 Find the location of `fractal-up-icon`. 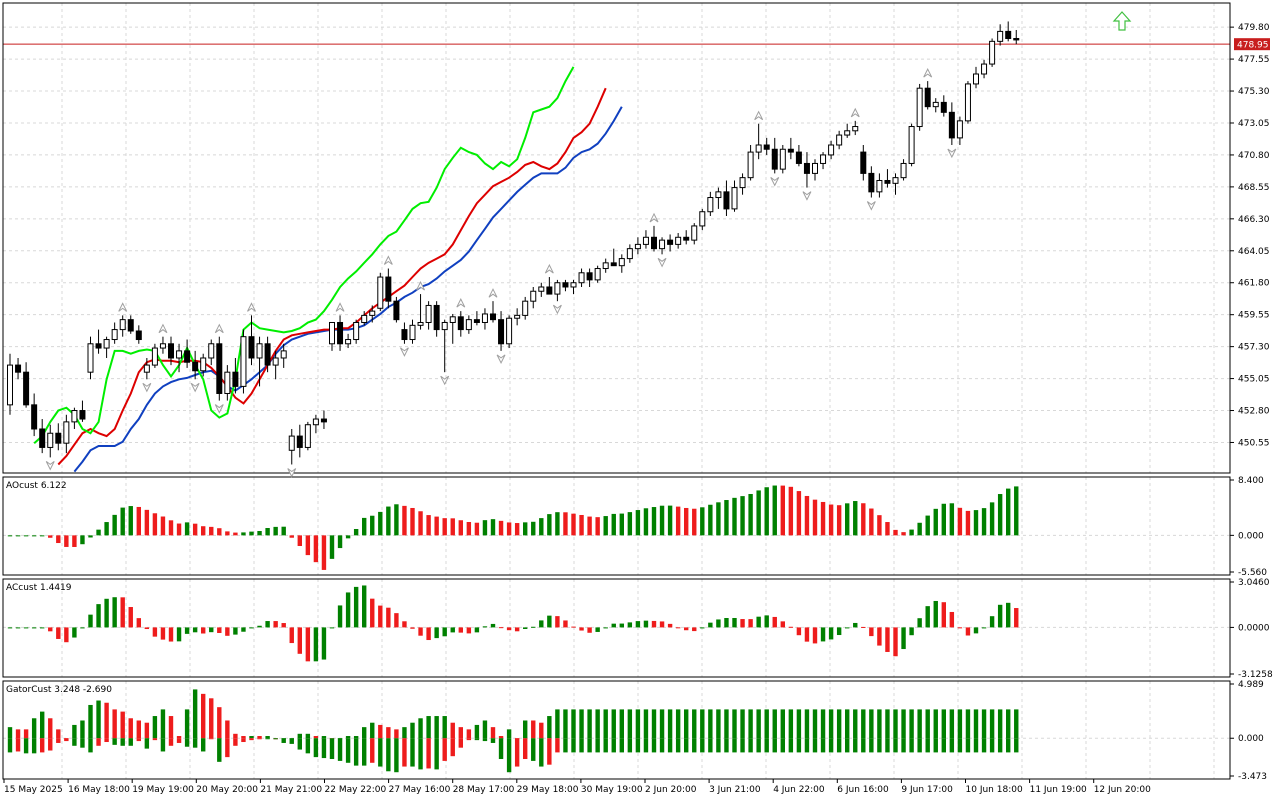

fractal-up-icon is located at coordinates (461, 303).